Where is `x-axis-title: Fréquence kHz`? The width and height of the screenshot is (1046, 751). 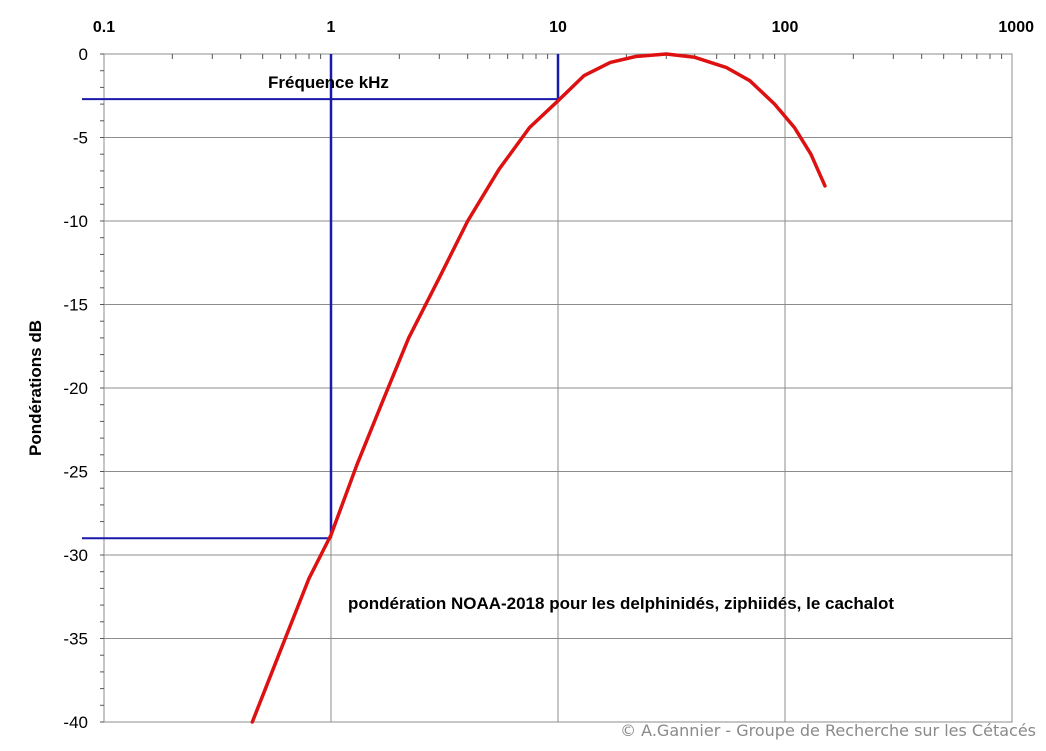
x-axis-title: Fréquence kHz is located at coordinates (328, 82).